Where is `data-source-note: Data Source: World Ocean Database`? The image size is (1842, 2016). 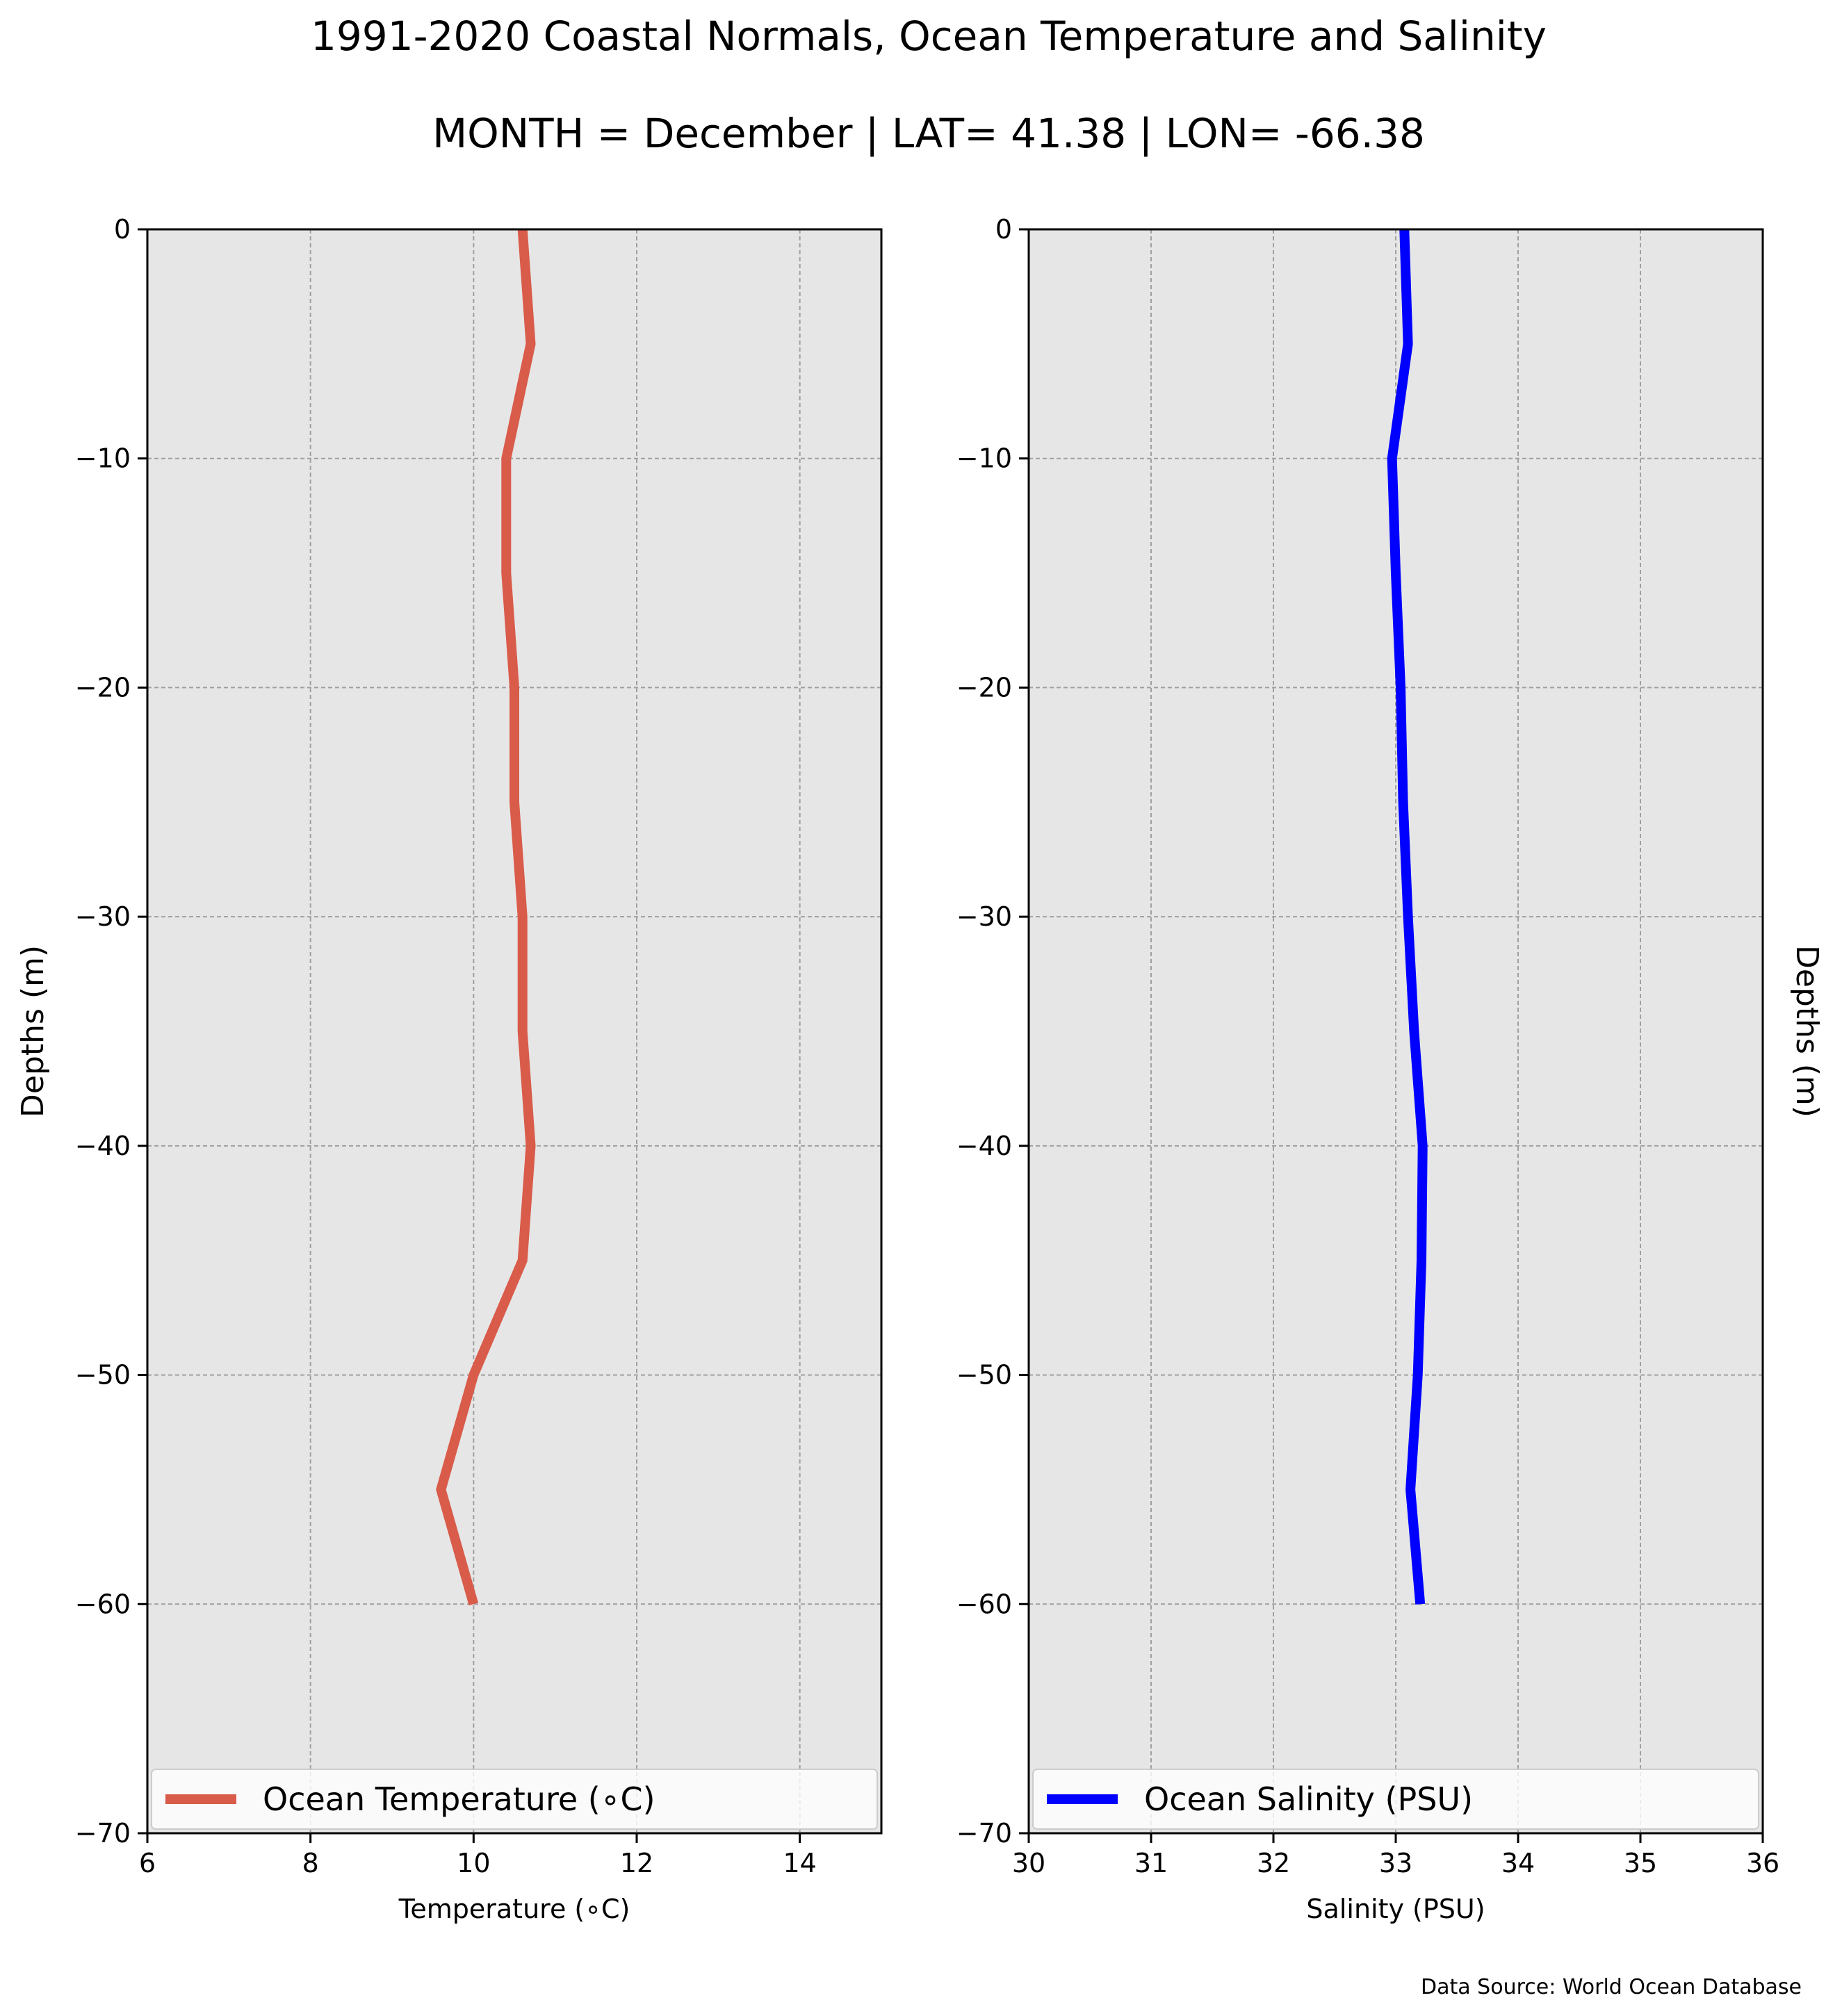
data-source-note: Data Source: World Ocean Database is located at coordinates (1611, 1987).